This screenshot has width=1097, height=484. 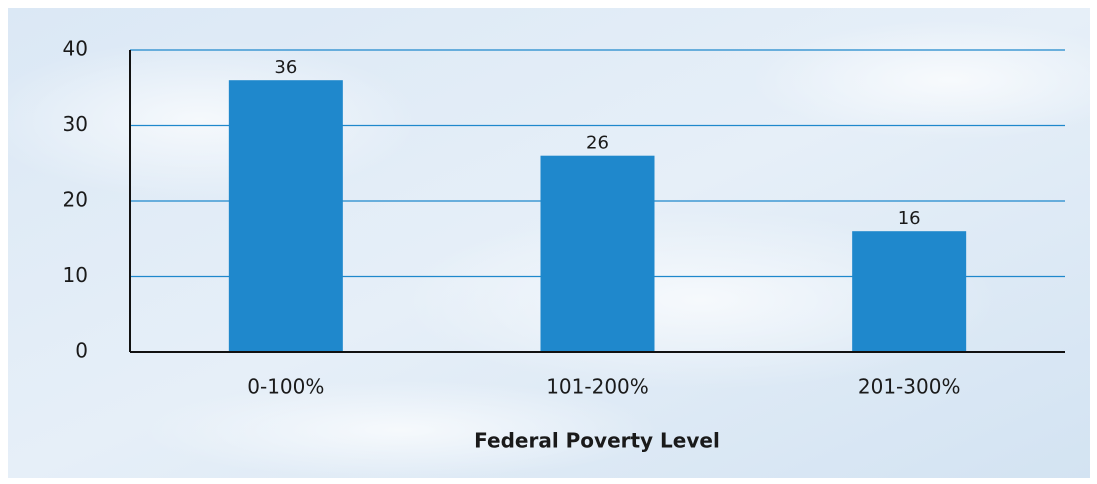 I want to click on x-axis-title: Federal Poverty Level, so click(x=597, y=441).